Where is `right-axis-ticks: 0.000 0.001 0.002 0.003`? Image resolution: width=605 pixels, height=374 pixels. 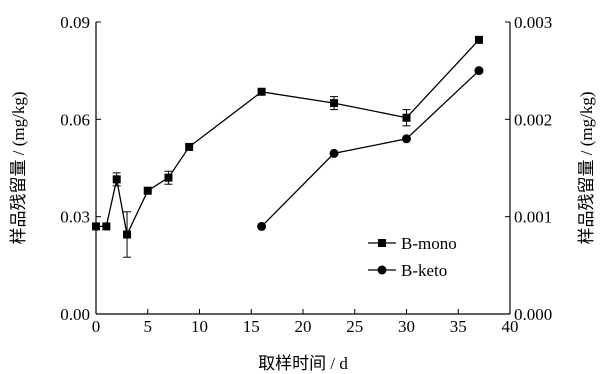
right-axis-ticks: 0.000 0.001 0.002 0.003 is located at coordinates (528, 168).